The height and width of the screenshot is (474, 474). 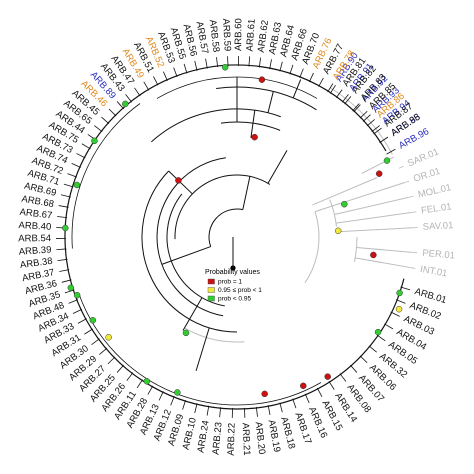 What do you see at coordinates (437, 226) in the screenshot?
I see `tip-label: SAV.01` at bounding box center [437, 226].